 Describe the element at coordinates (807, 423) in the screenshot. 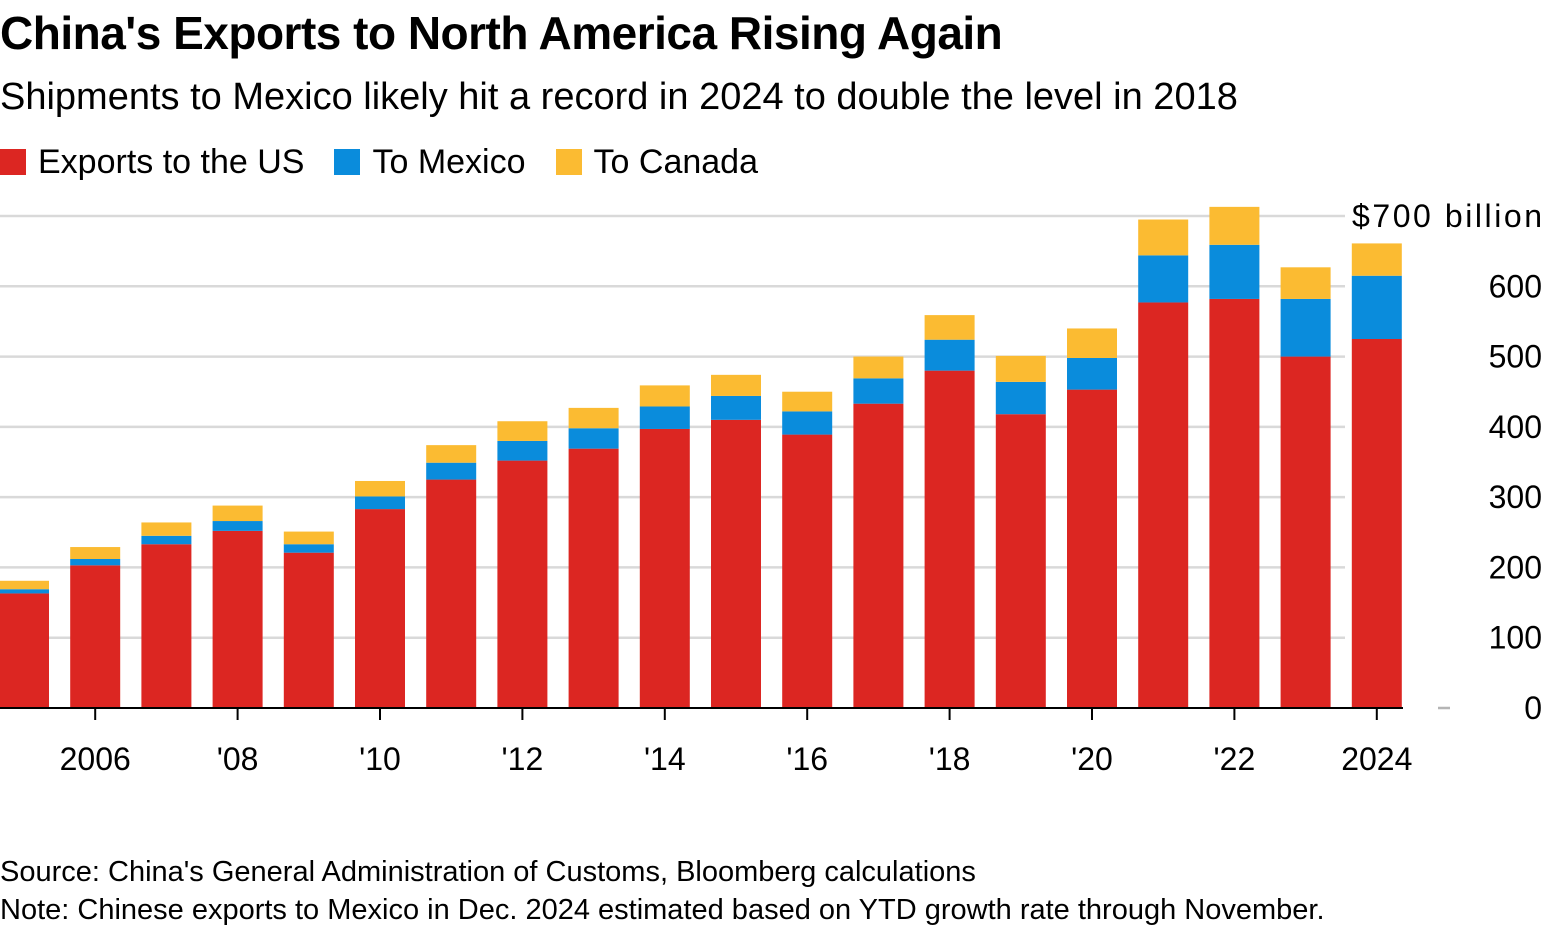

I see `bar-mexico-2016` at that location.